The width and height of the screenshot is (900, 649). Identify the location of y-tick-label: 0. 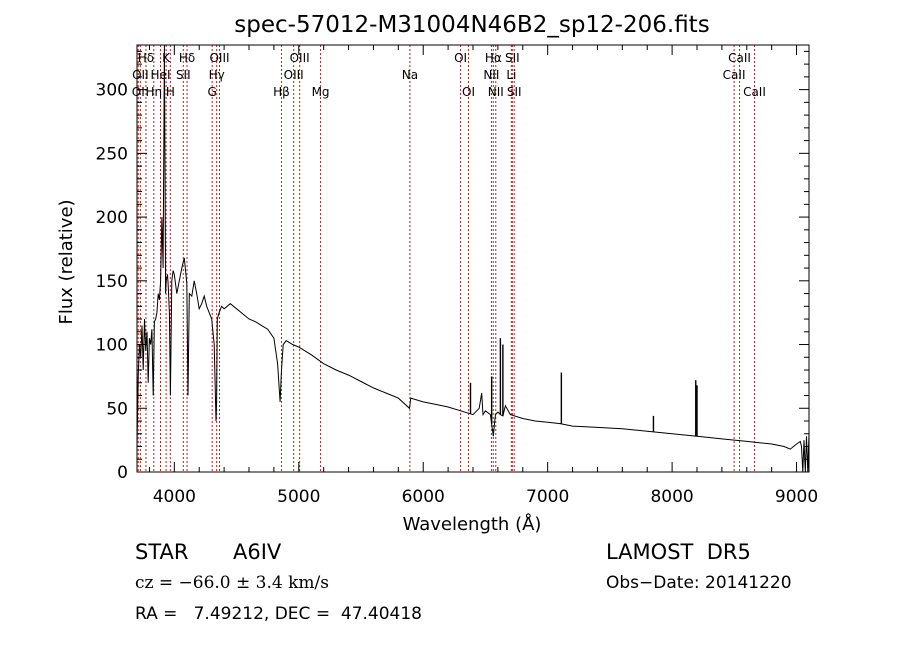
(122, 473).